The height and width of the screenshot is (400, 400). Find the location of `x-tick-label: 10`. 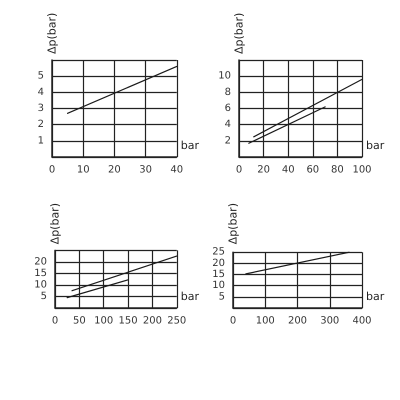

x-tick-label: 10 is located at coordinates (83, 170).